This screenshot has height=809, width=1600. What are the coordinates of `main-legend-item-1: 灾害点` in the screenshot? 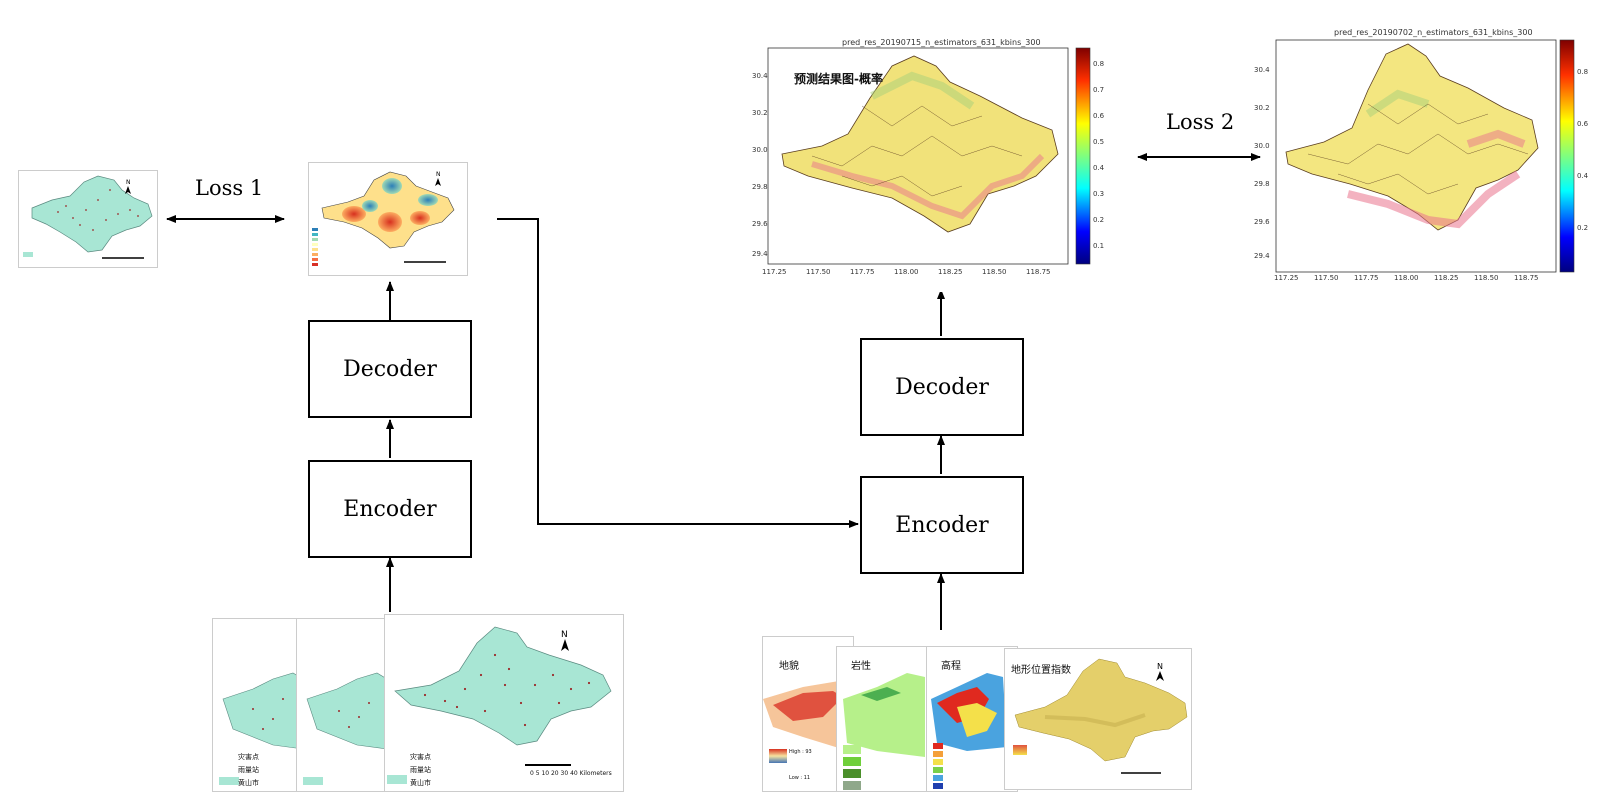 It's located at (420, 757).